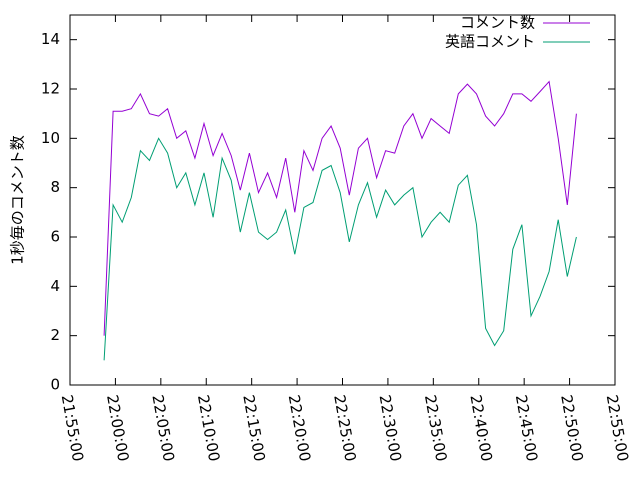 The image size is (640, 480). Describe the element at coordinates (162, 427) in the screenshot. I see `x-tick-label: 22:05:00` at that location.